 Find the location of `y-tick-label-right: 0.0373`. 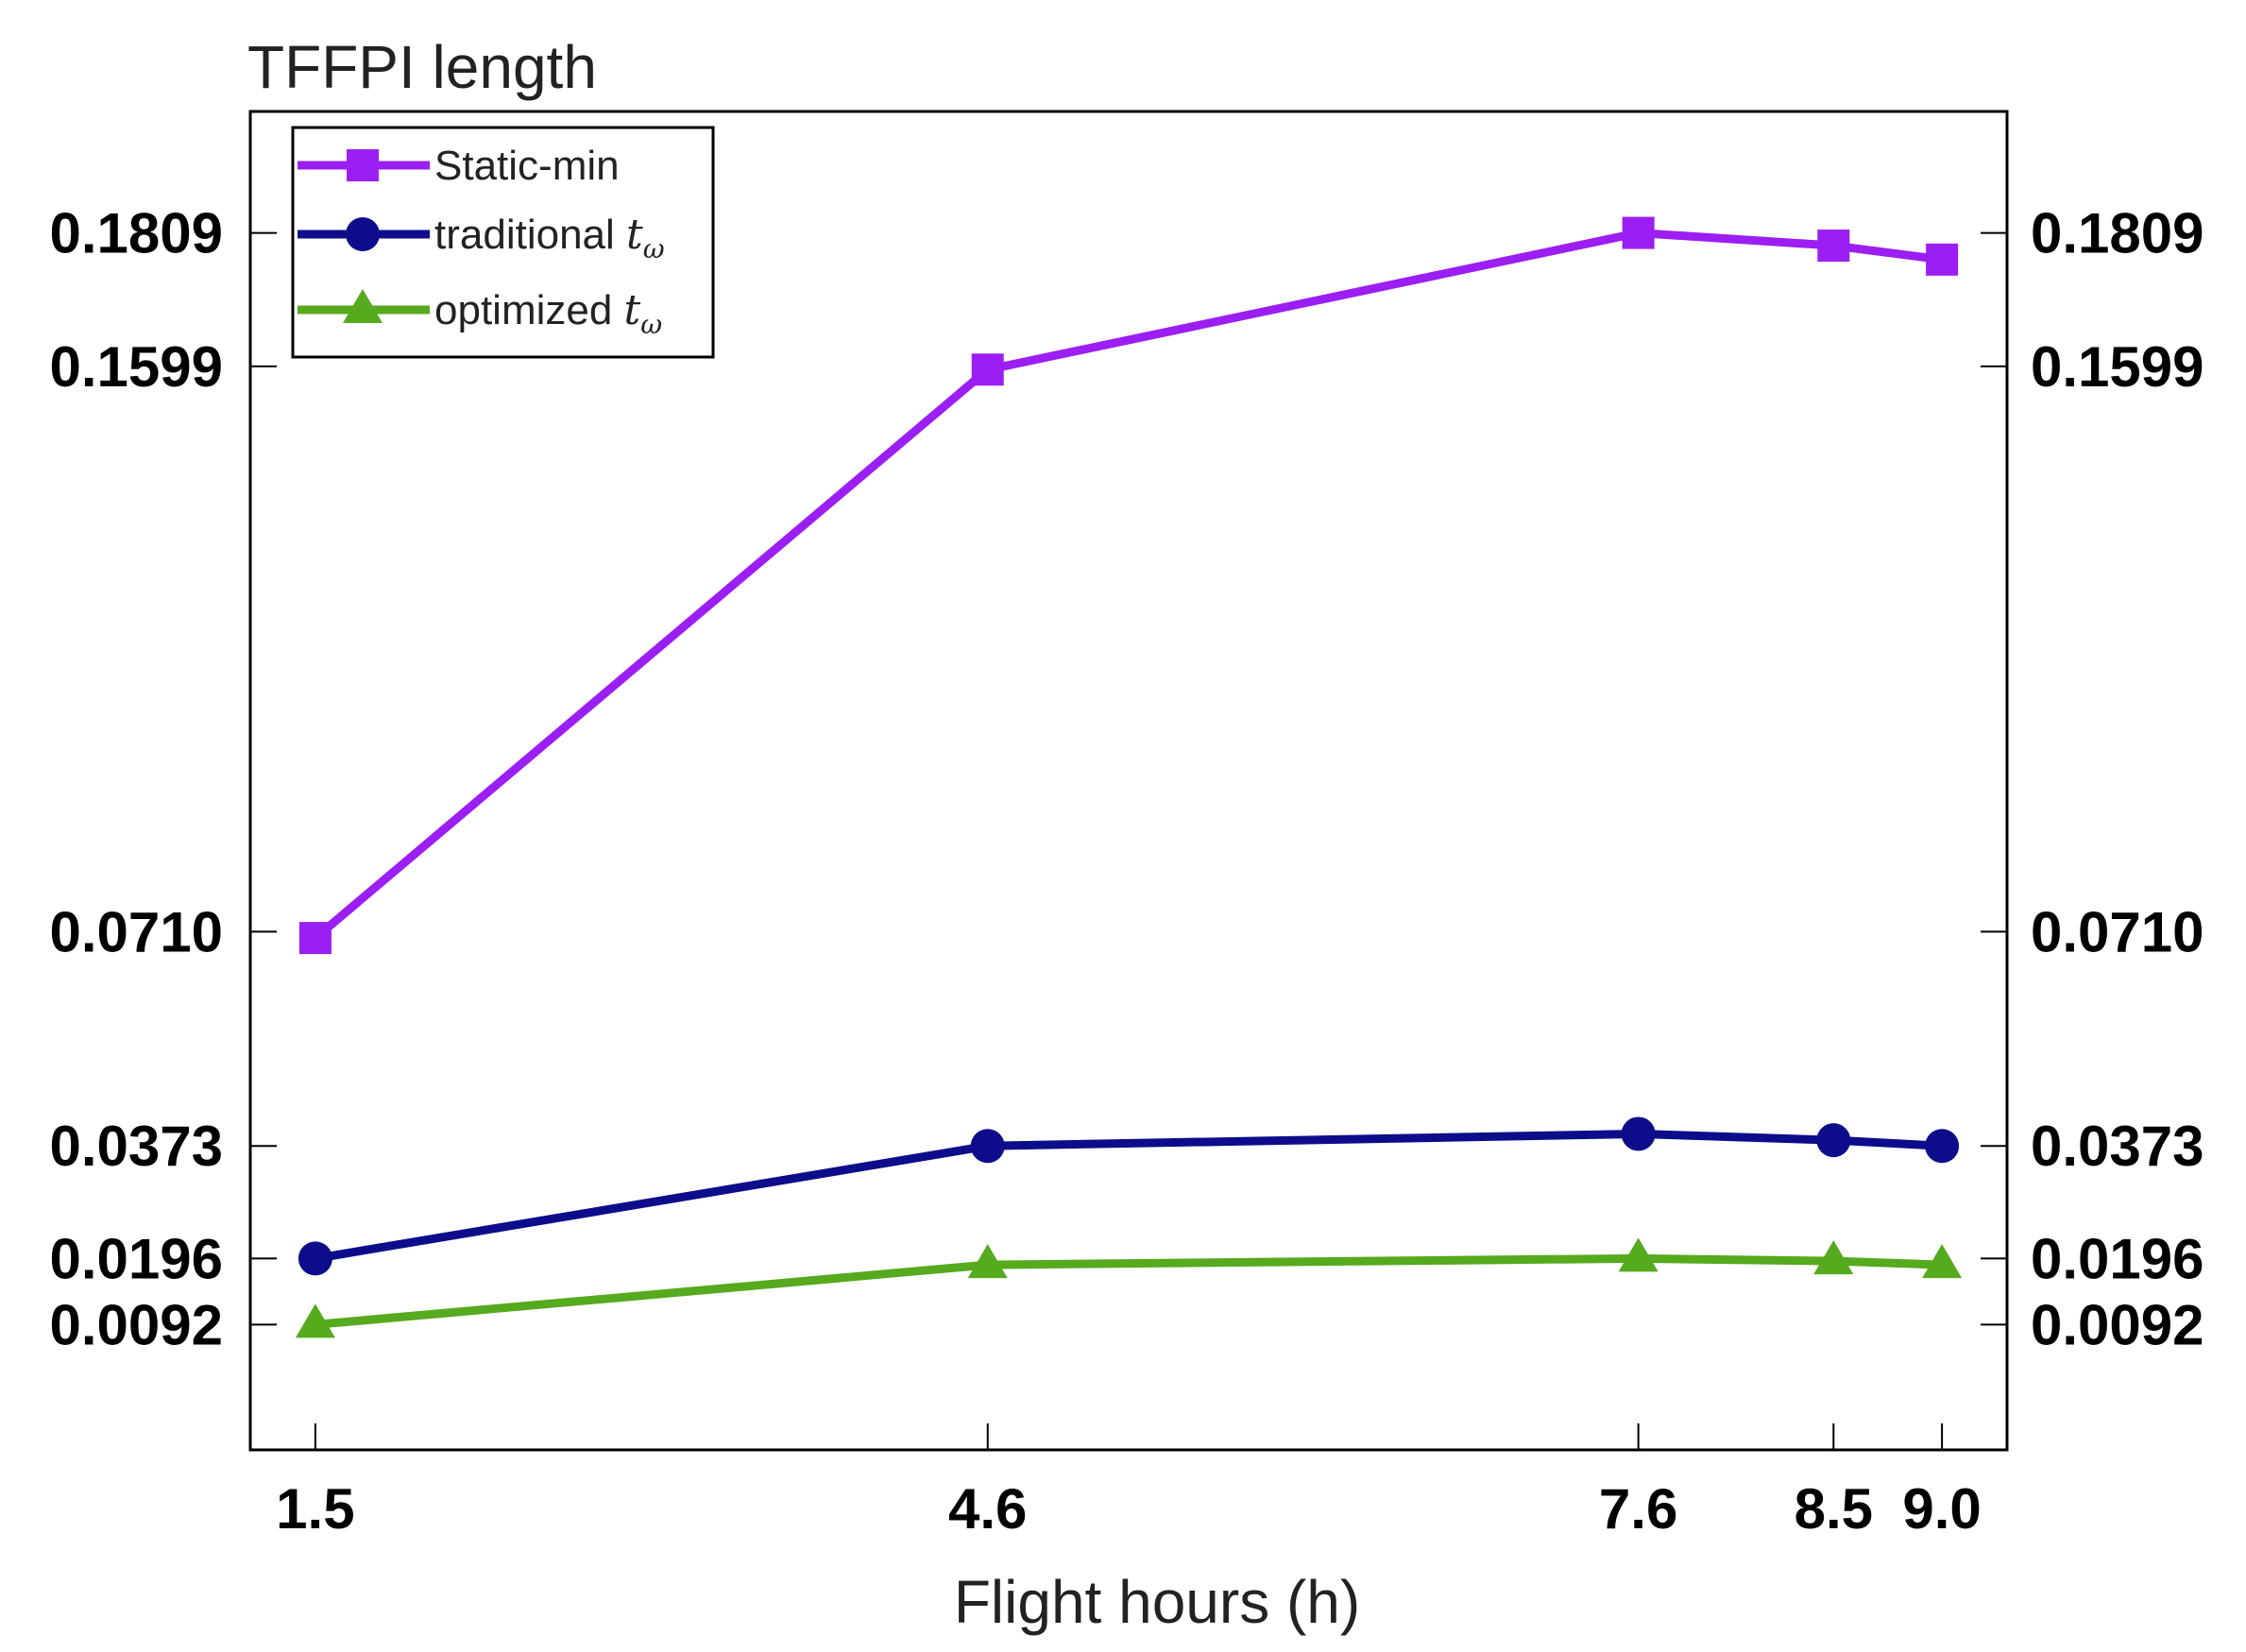

y-tick-label-right: 0.0373 is located at coordinates (2117, 1147).